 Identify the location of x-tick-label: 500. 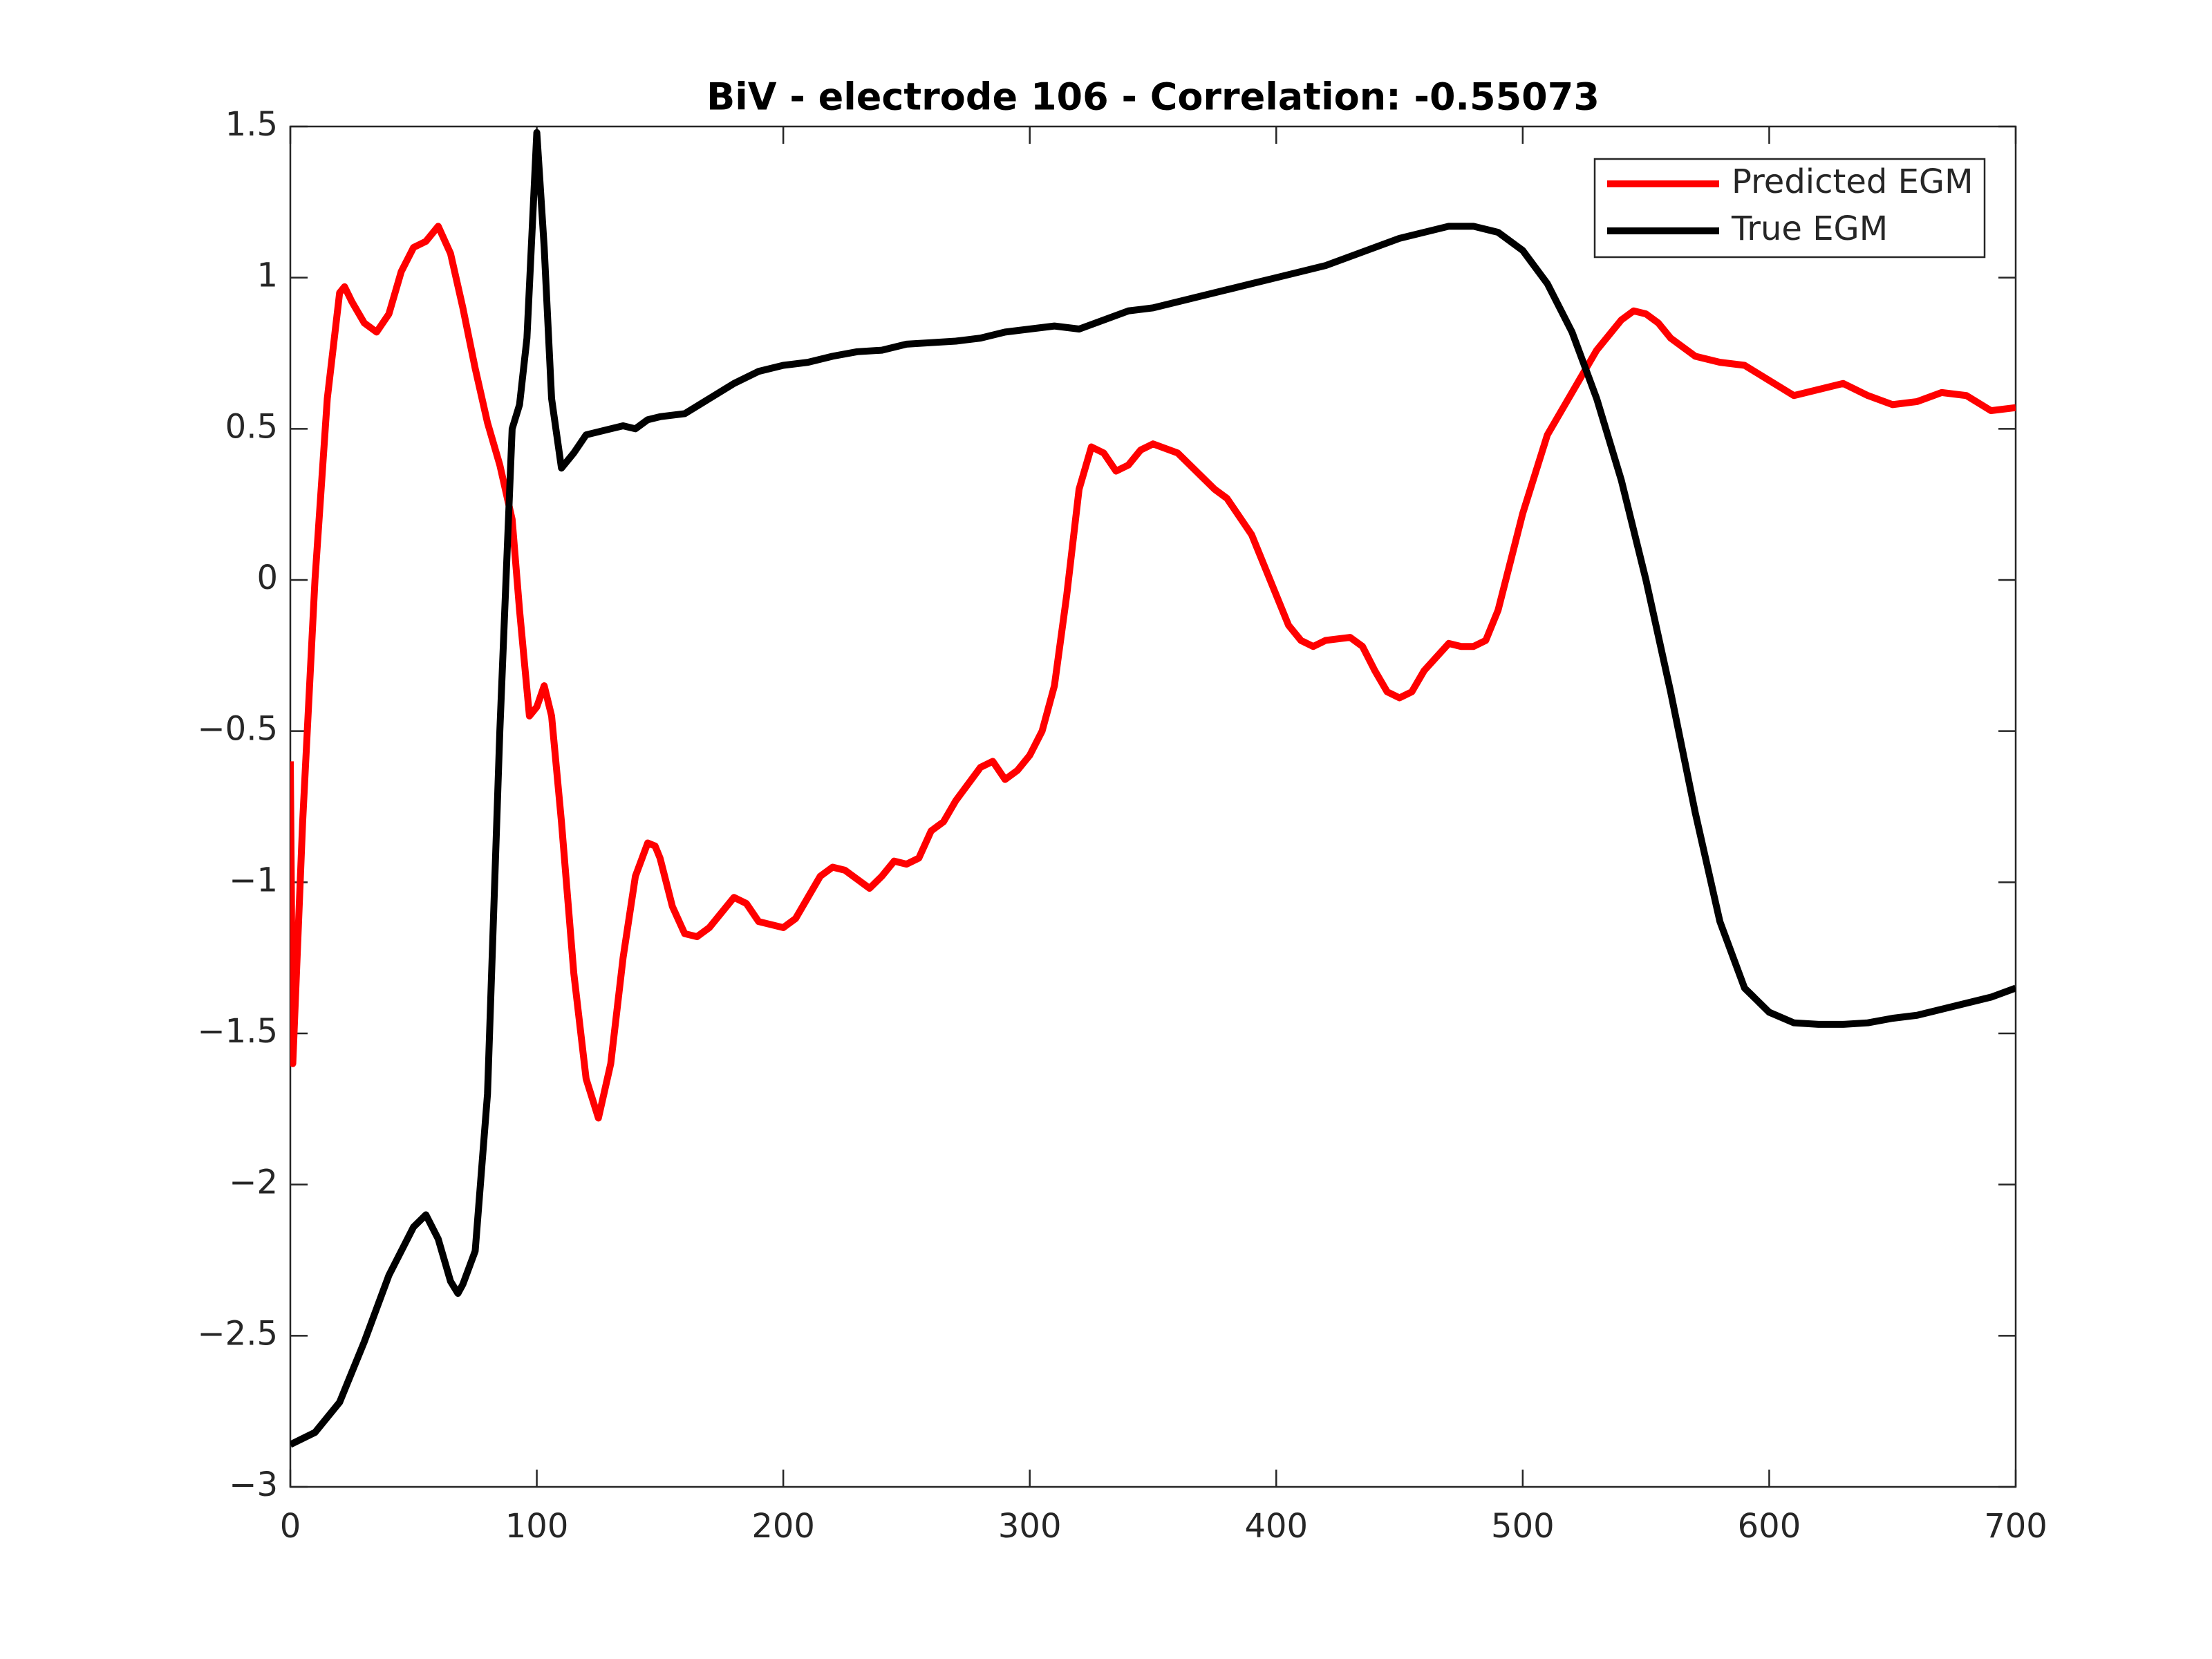
(1523, 1526).